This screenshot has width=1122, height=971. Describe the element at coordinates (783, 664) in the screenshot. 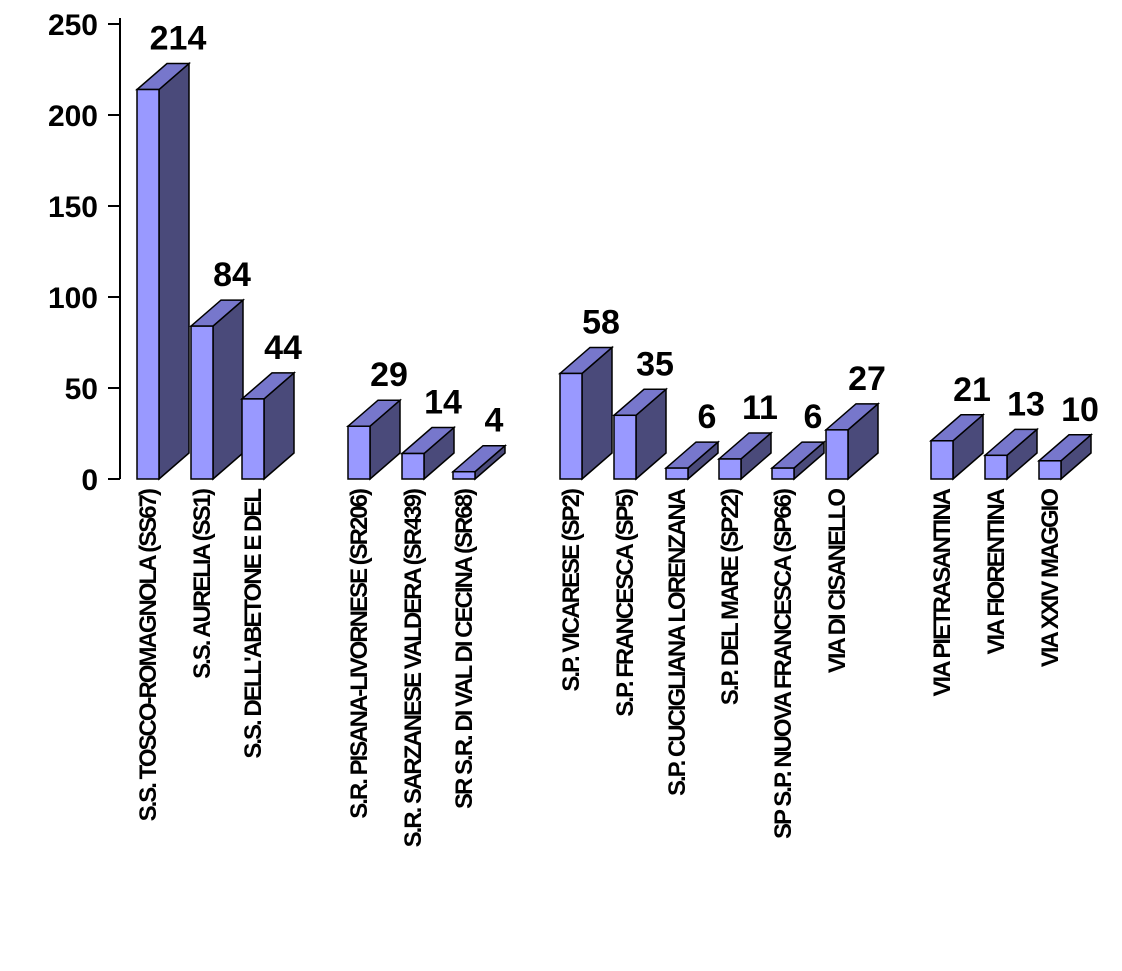

I see `category-label: SP S.P. NUOVA FRANCESCA (SP66)` at that location.